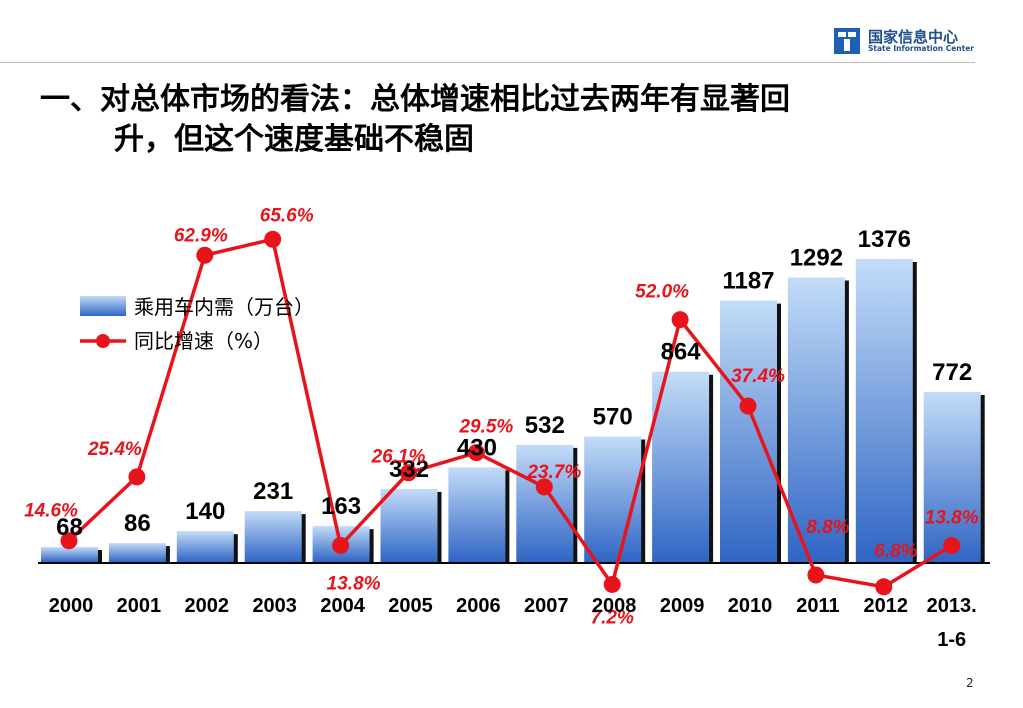 The height and width of the screenshot is (708, 1023). I want to click on growth-value-label: 62.9%, so click(201, 235).